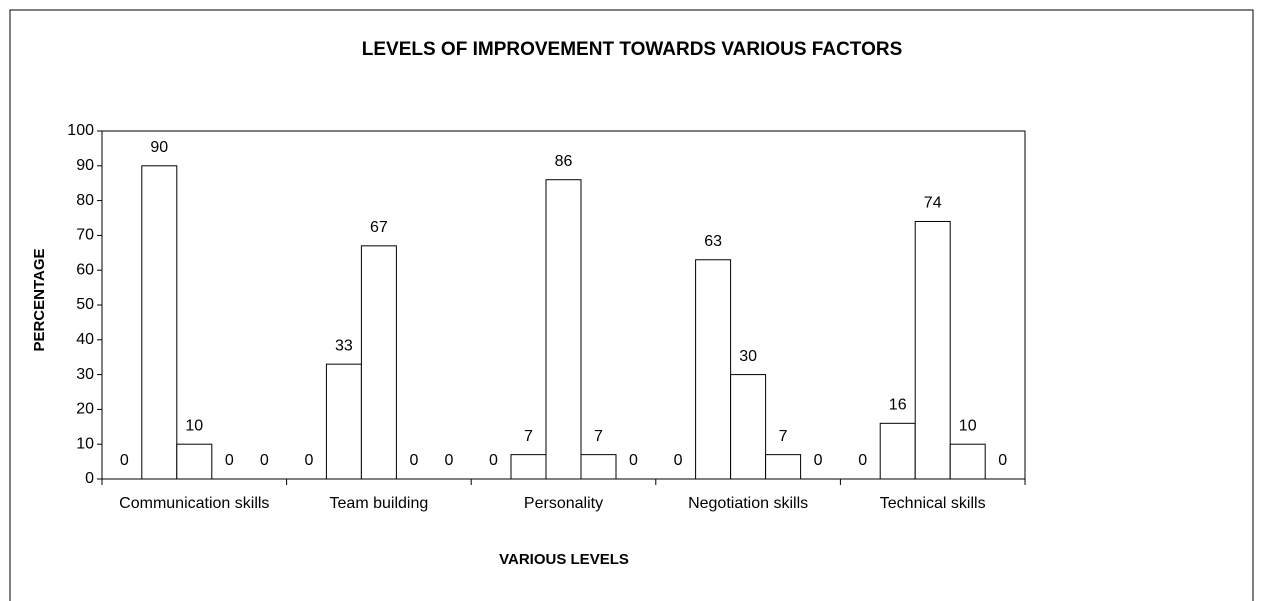  What do you see at coordinates (85, 374) in the screenshot?
I see `y-tick-label: 30` at bounding box center [85, 374].